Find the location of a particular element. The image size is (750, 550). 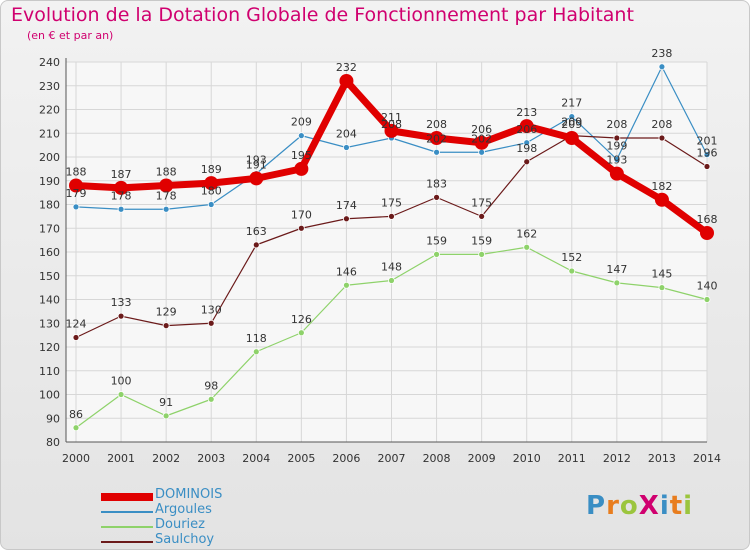

data-label-argoules: 178 is located at coordinates (166, 195).